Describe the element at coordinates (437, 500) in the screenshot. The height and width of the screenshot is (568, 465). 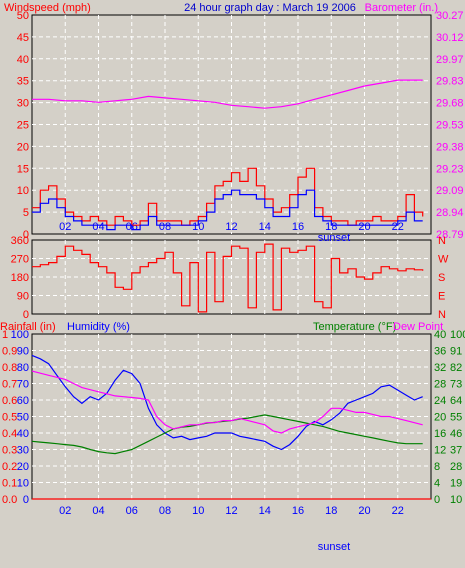
I see `temperature-tick-label: 0` at that location.